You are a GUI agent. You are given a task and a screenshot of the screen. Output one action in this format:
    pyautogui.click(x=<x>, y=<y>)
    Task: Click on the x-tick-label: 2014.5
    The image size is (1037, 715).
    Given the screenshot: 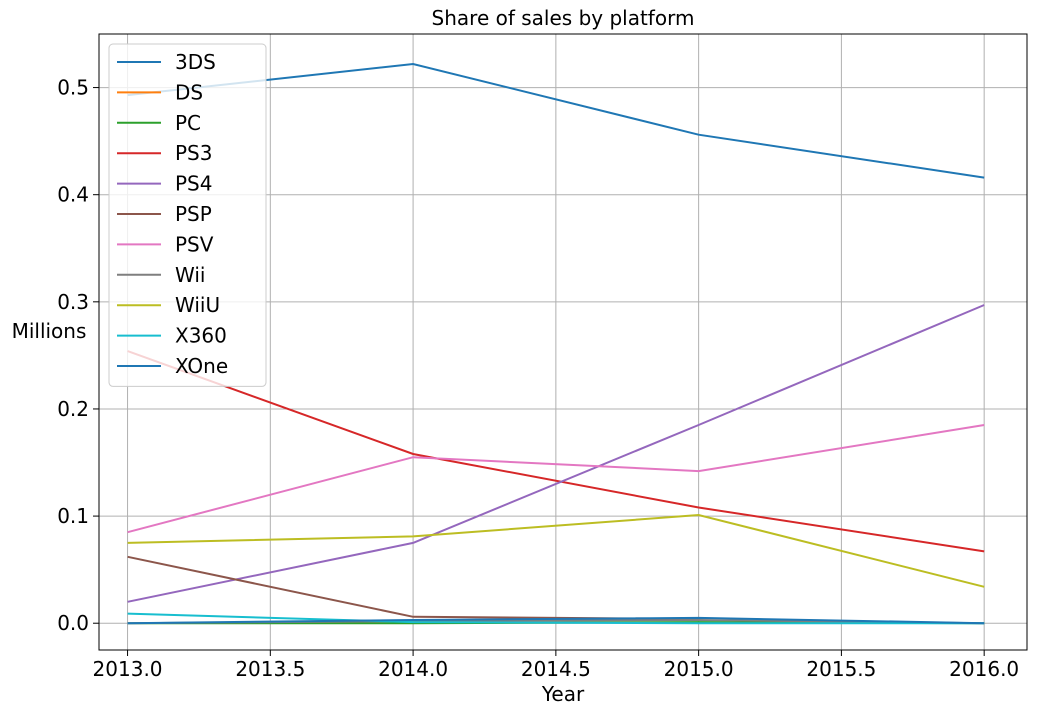 What is the action you would take?
    pyautogui.click(x=556, y=669)
    